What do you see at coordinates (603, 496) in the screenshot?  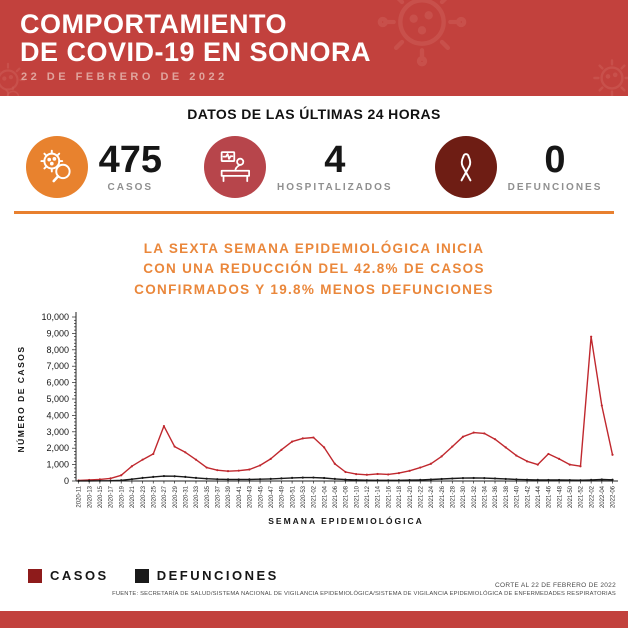 I see `svg-text: 2022-04` at bounding box center [603, 496].